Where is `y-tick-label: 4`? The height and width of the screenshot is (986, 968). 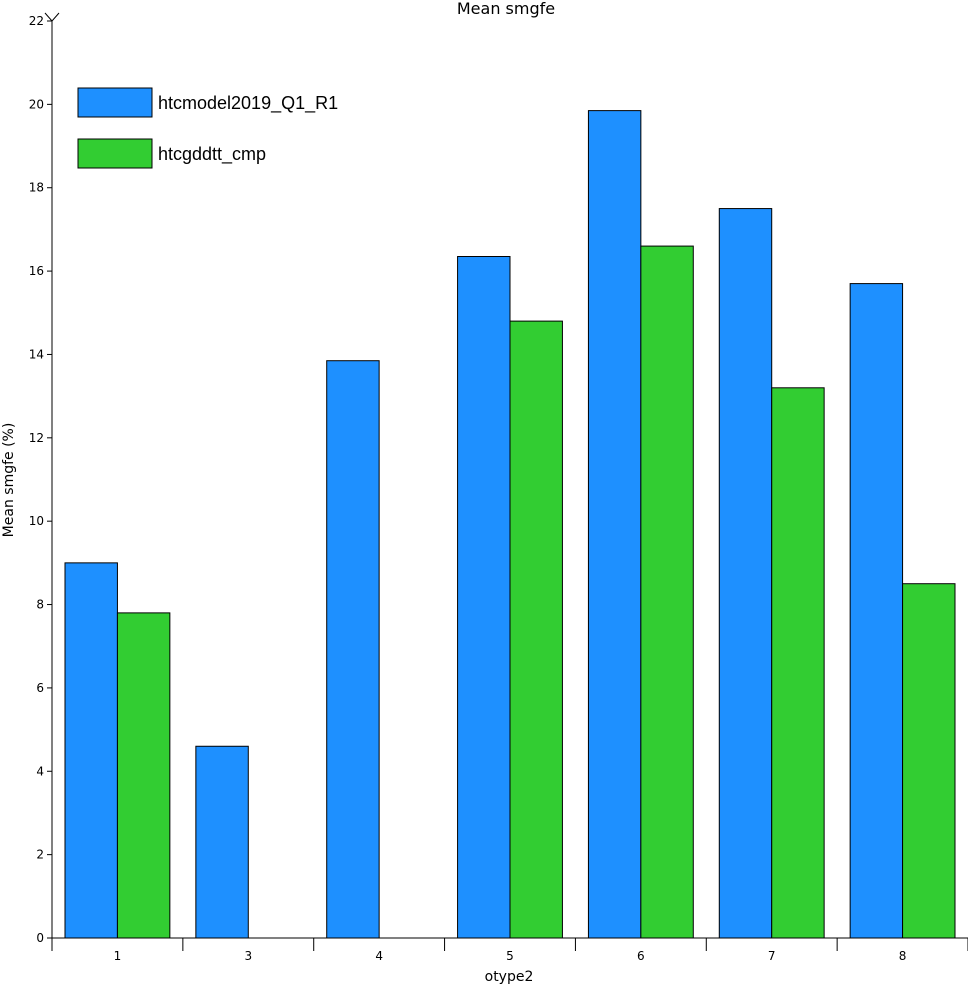
y-tick-label: 4 is located at coordinates (40, 771).